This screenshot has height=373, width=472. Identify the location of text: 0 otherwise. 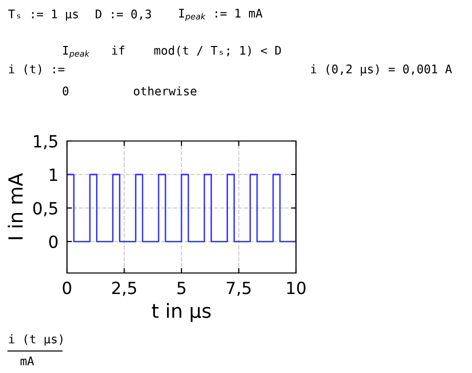
(129, 91).